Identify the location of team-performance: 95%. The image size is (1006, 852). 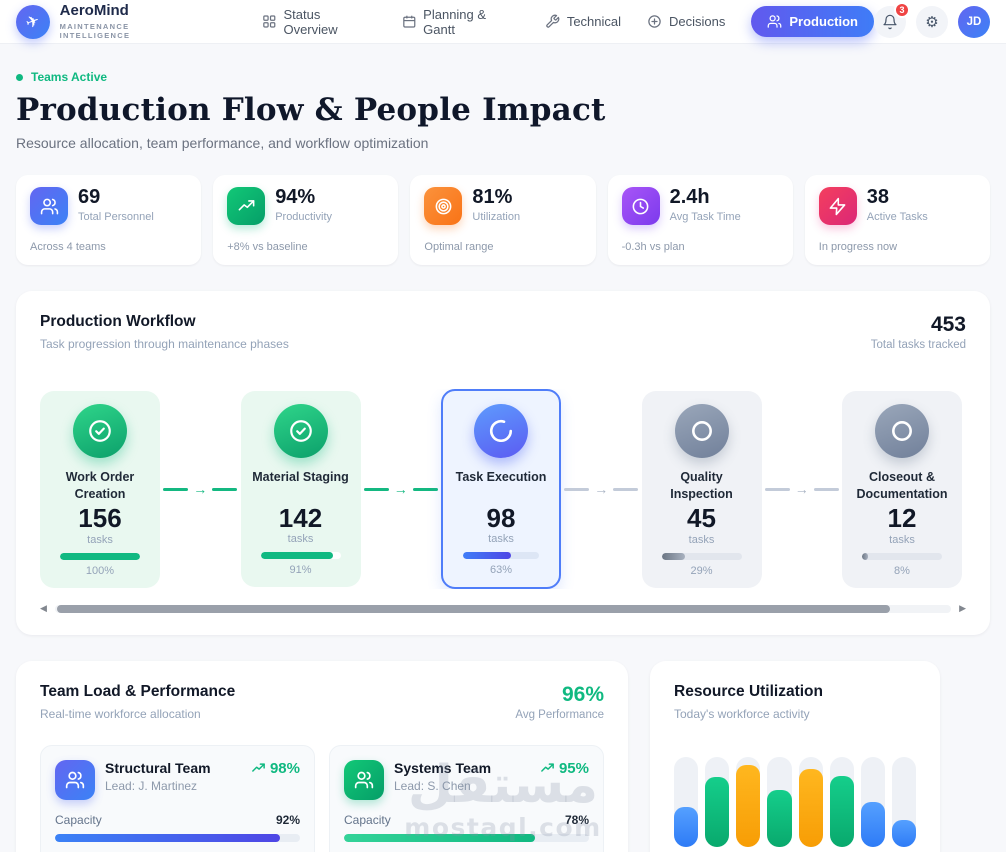
(564, 768).